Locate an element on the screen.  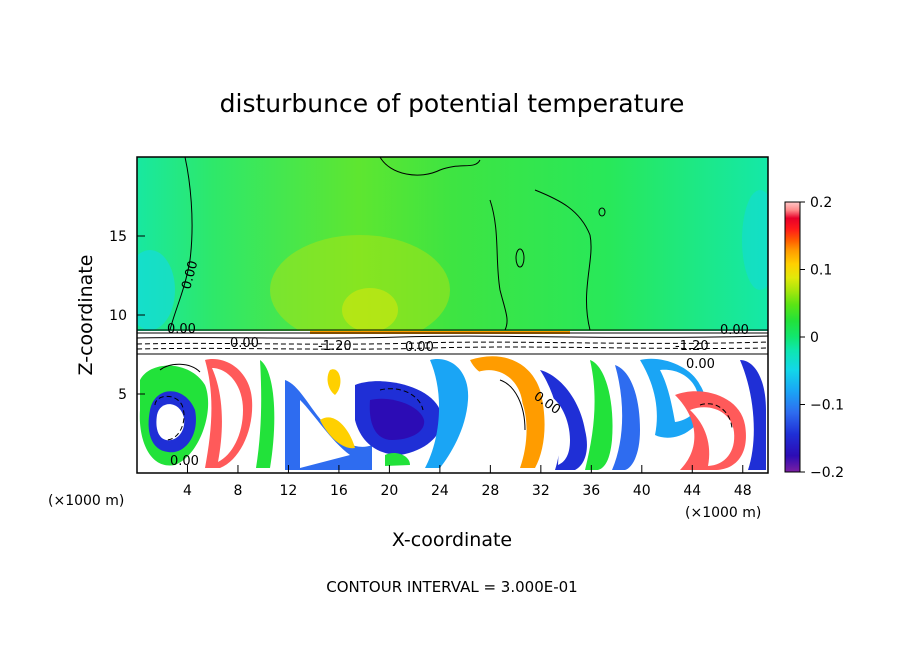
x-tick-label: 12 is located at coordinates (289, 491).